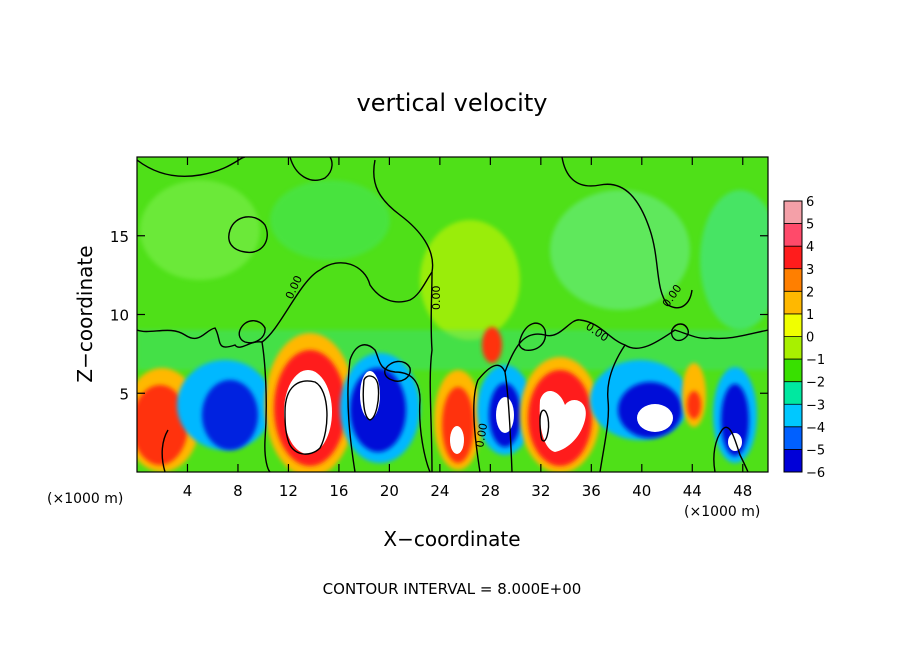 The width and height of the screenshot is (904, 654). What do you see at coordinates (591, 491) in the screenshot?
I see `x-tick-label: 36` at bounding box center [591, 491].